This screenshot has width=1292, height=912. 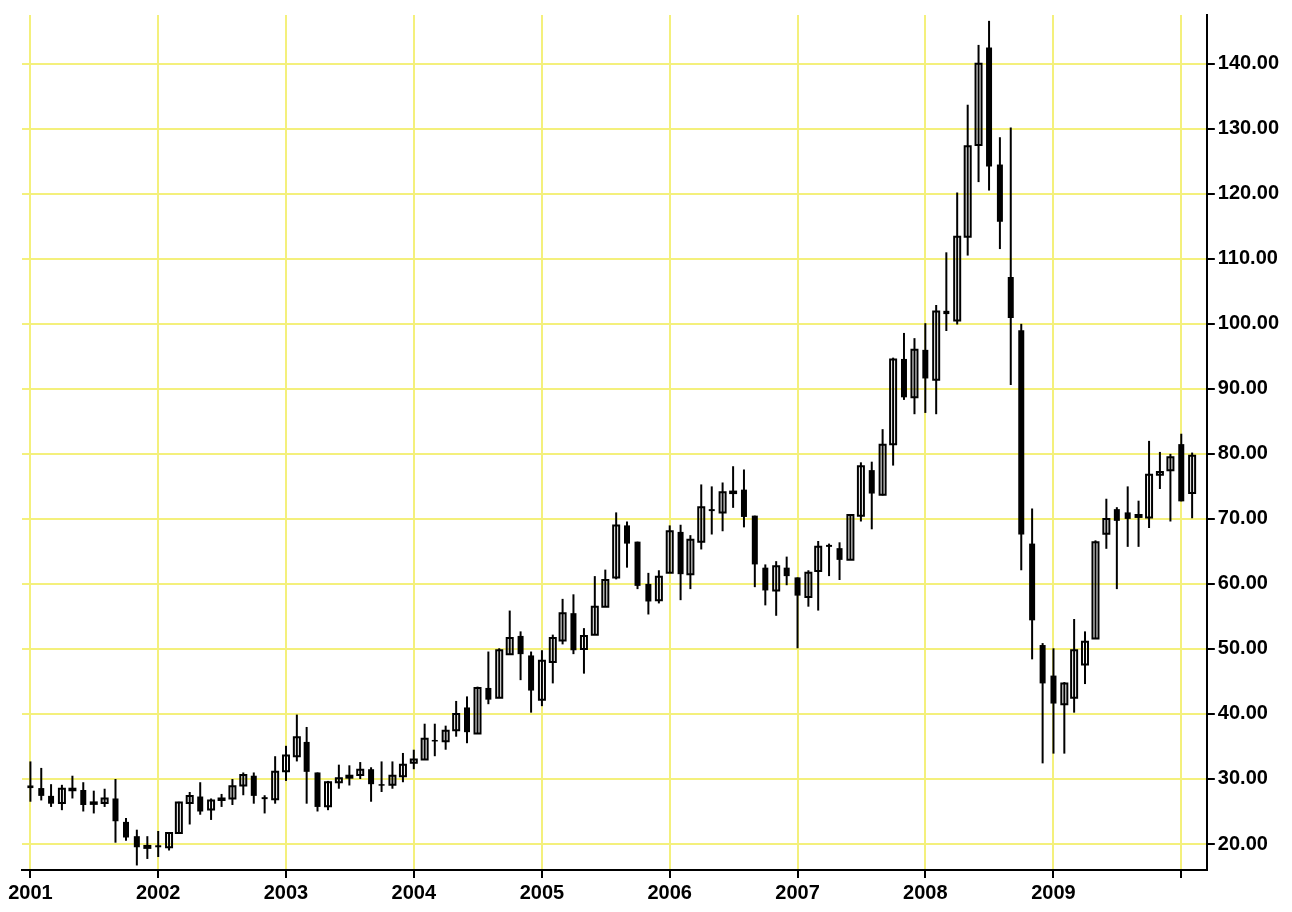 What do you see at coordinates (1248, 127) in the screenshot?
I see `y-tick-label: 130.00` at bounding box center [1248, 127].